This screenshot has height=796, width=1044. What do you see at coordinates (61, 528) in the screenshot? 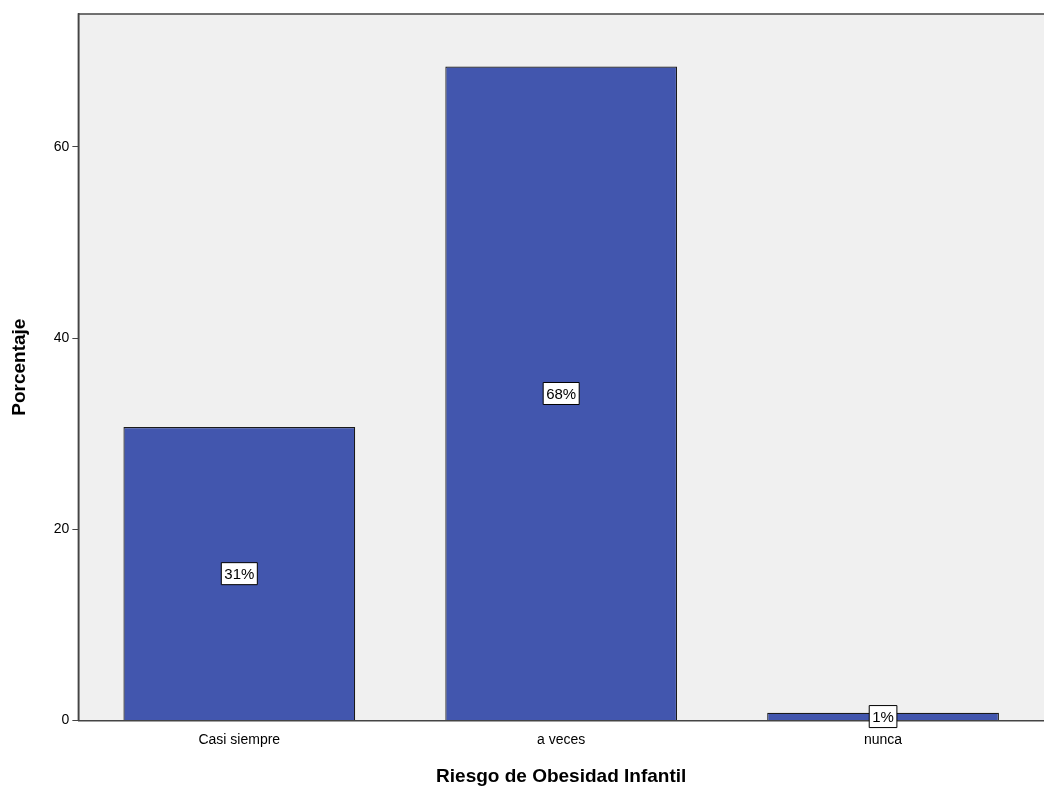
I see `y-tick-label: 20` at bounding box center [61, 528].